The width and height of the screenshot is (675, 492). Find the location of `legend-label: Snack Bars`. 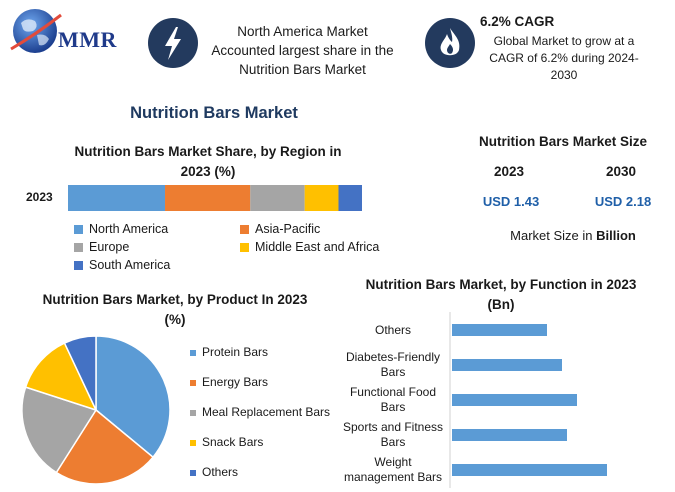

legend-label: Snack Bars is located at coordinates (233, 442).